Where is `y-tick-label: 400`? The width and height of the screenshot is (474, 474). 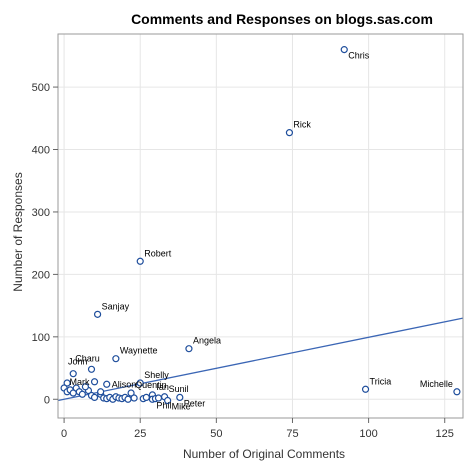 y-tick-label: 400 is located at coordinates (41, 151).